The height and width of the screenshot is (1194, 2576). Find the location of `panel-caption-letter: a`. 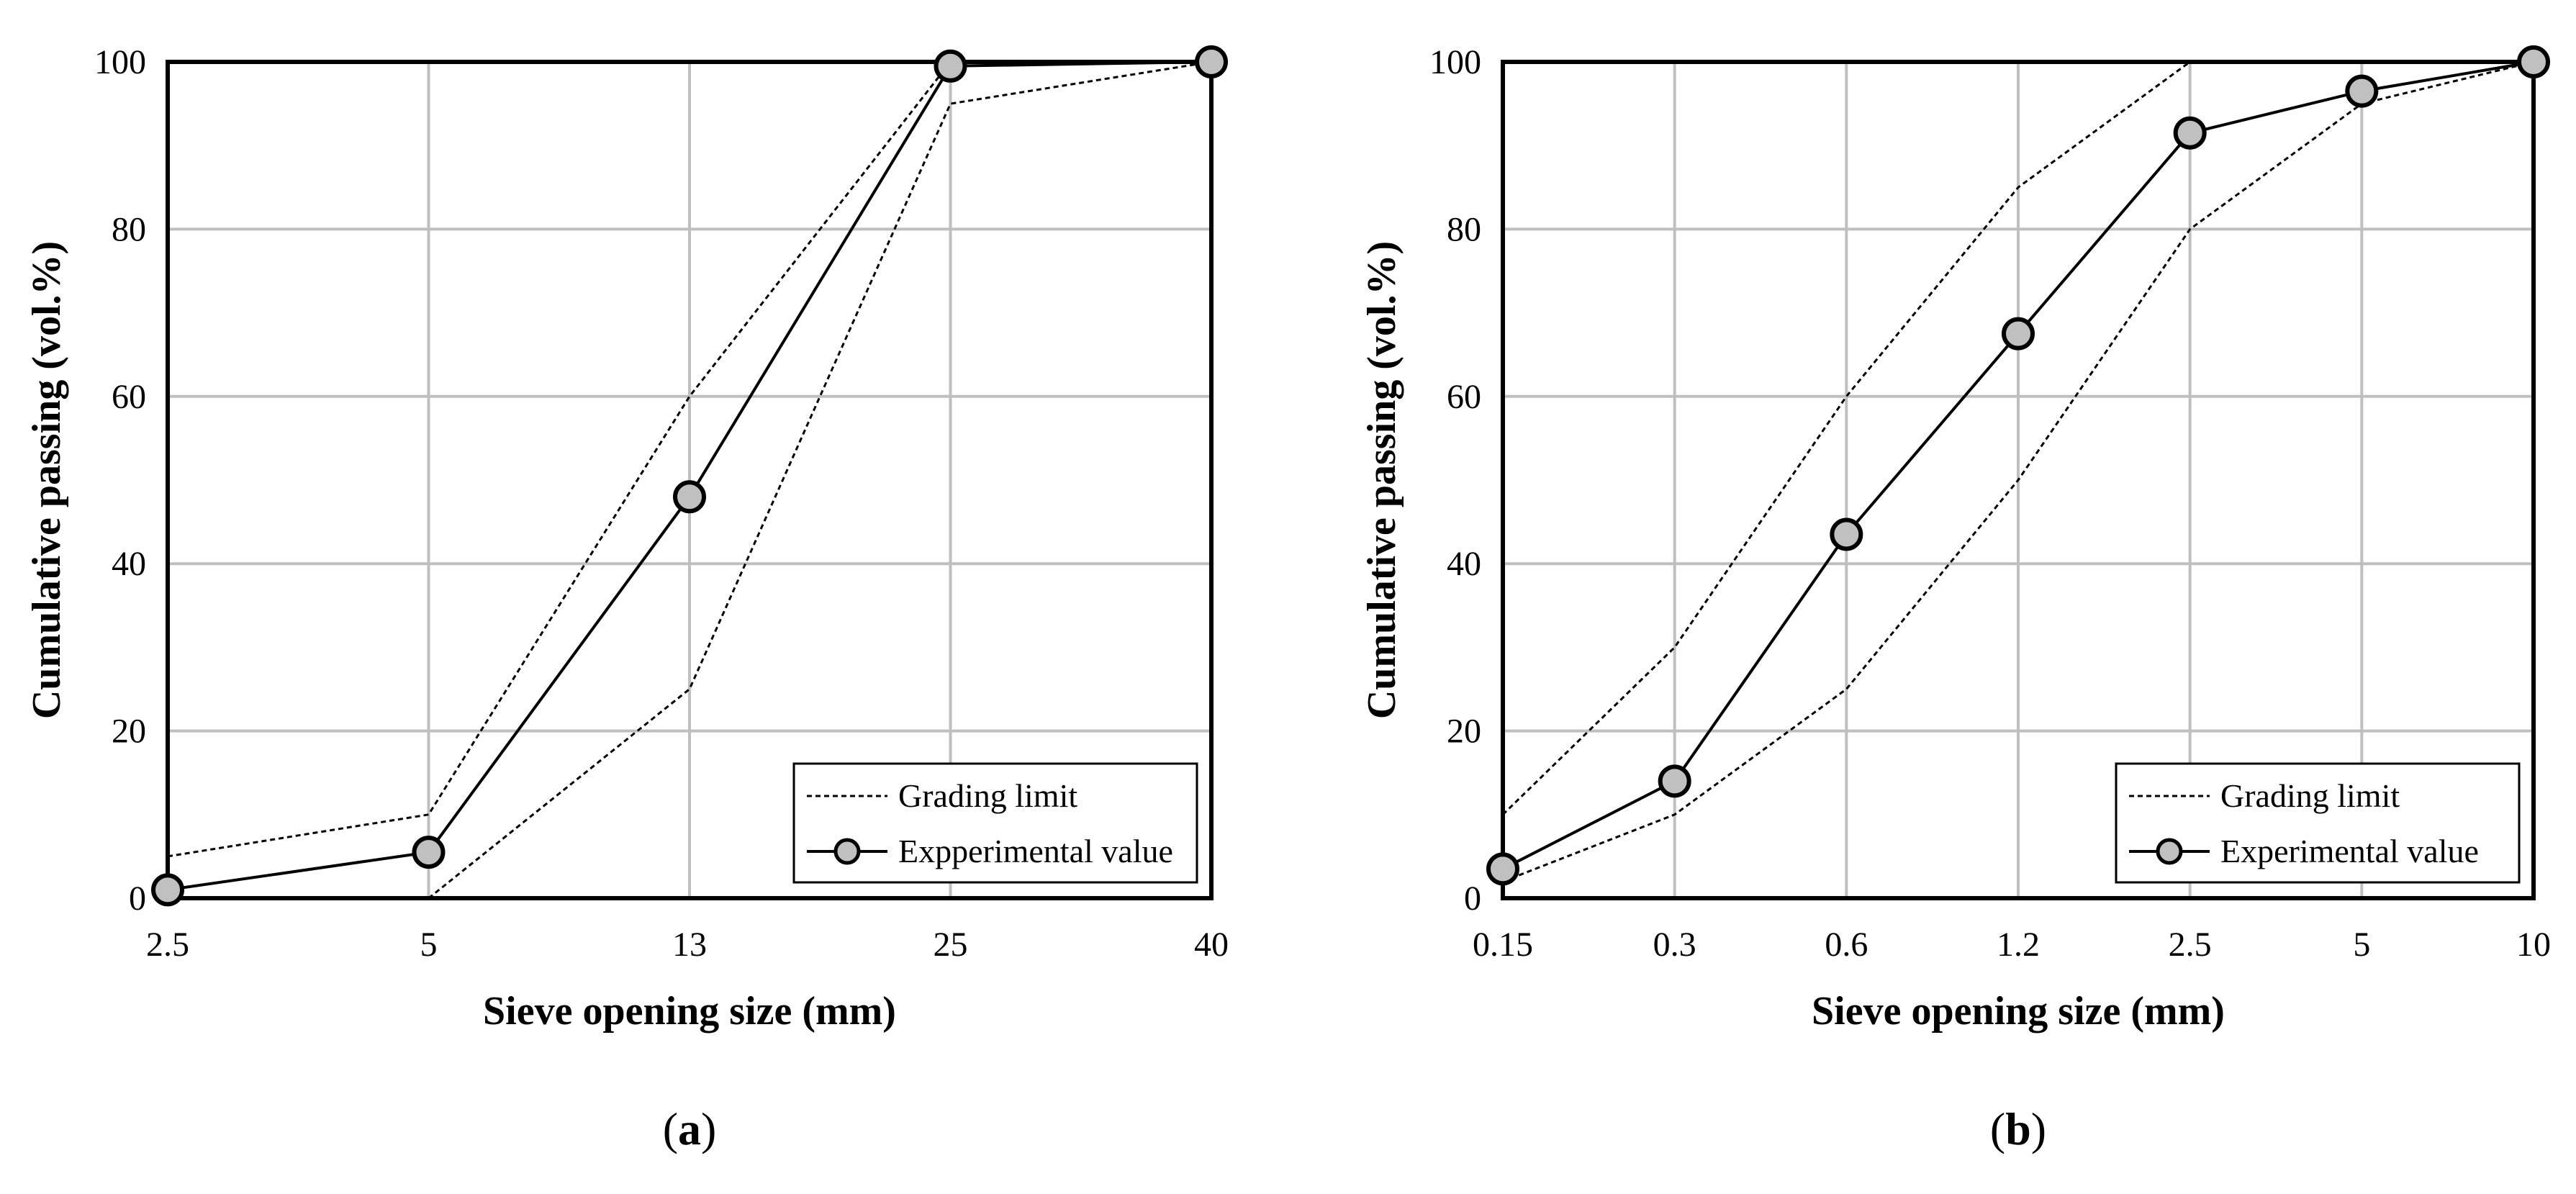

panel-caption-letter: a is located at coordinates (690, 1128).